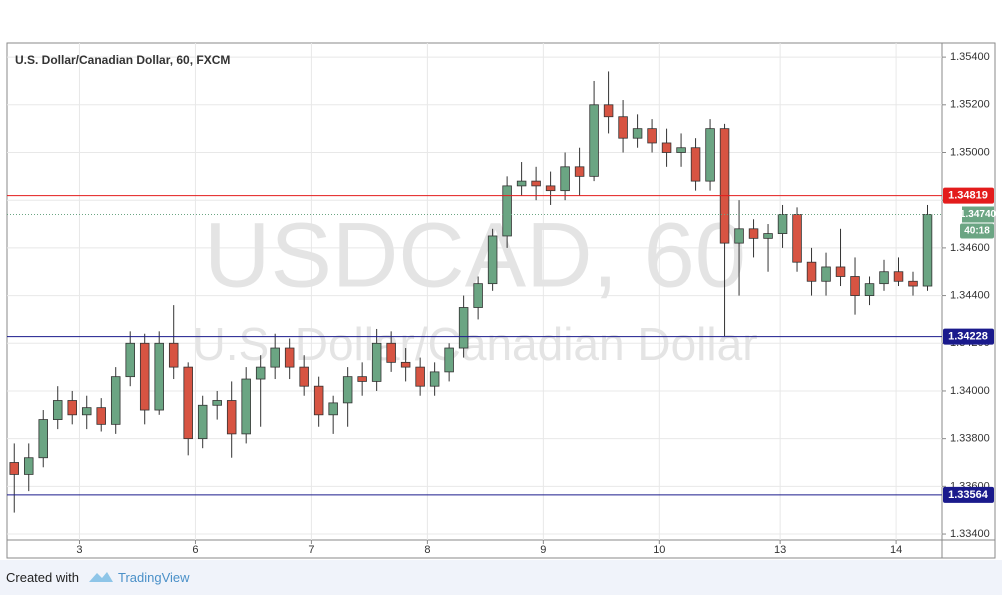  What do you see at coordinates (543, 550) in the screenshot?
I see `x-tick-label: 9` at bounding box center [543, 550].